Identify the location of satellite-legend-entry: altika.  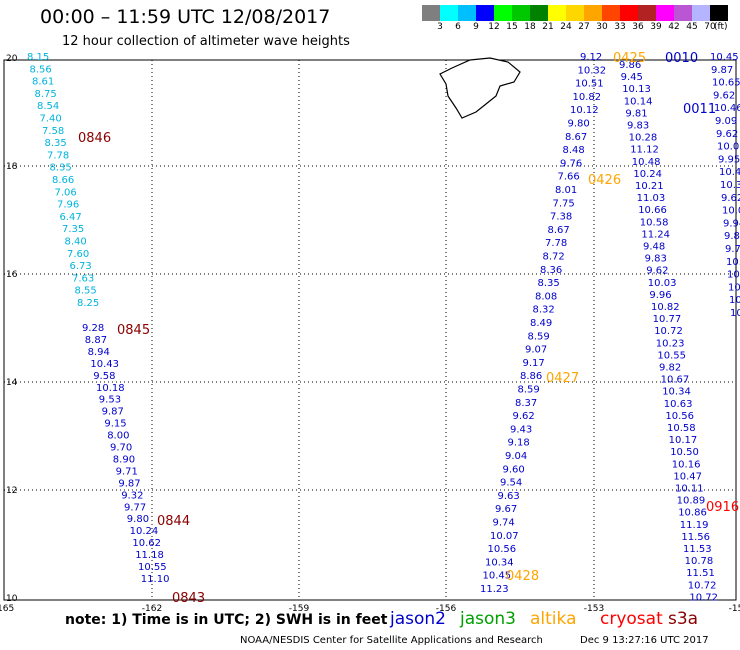
(553, 619).